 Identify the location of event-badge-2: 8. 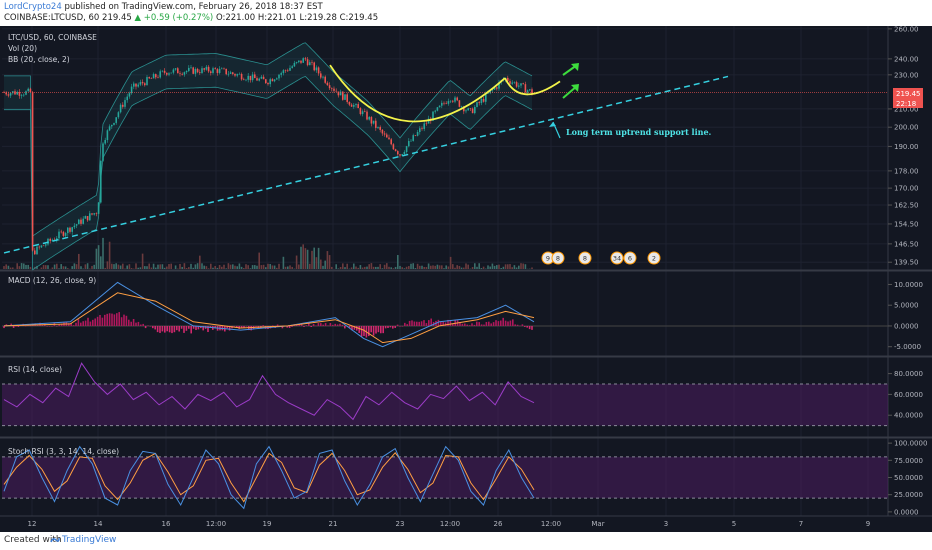
(585, 258).